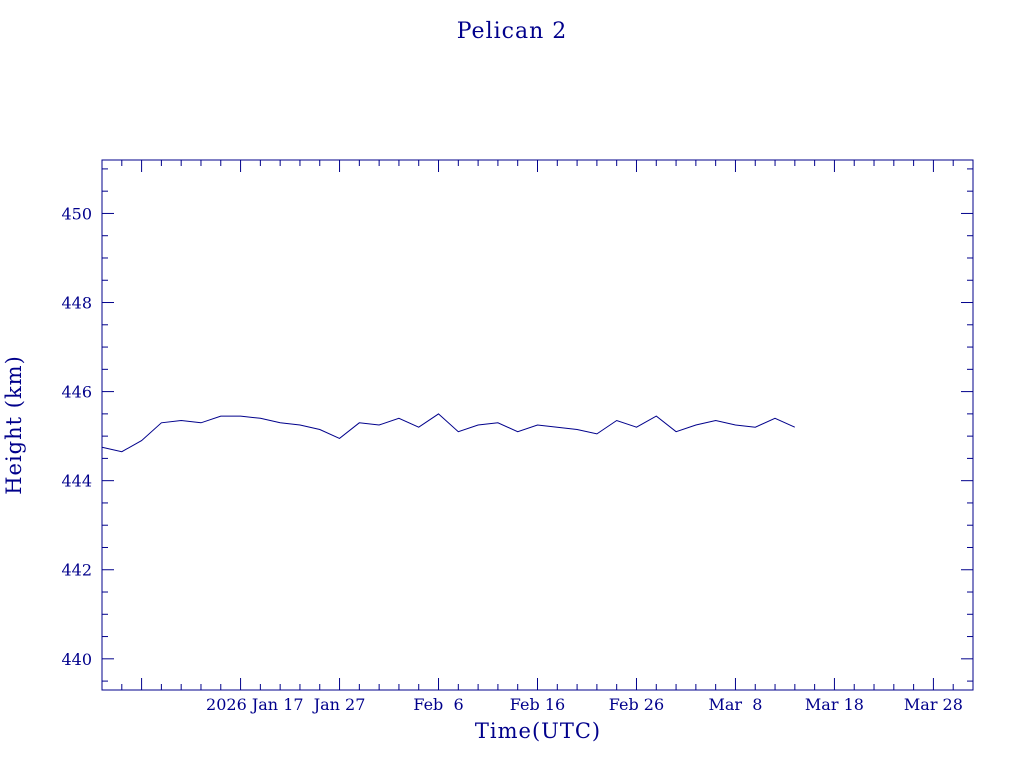 The width and height of the screenshot is (1024, 768). Describe the element at coordinates (76, 481) in the screenshot. I see `y-tick-label: 444` at that location.